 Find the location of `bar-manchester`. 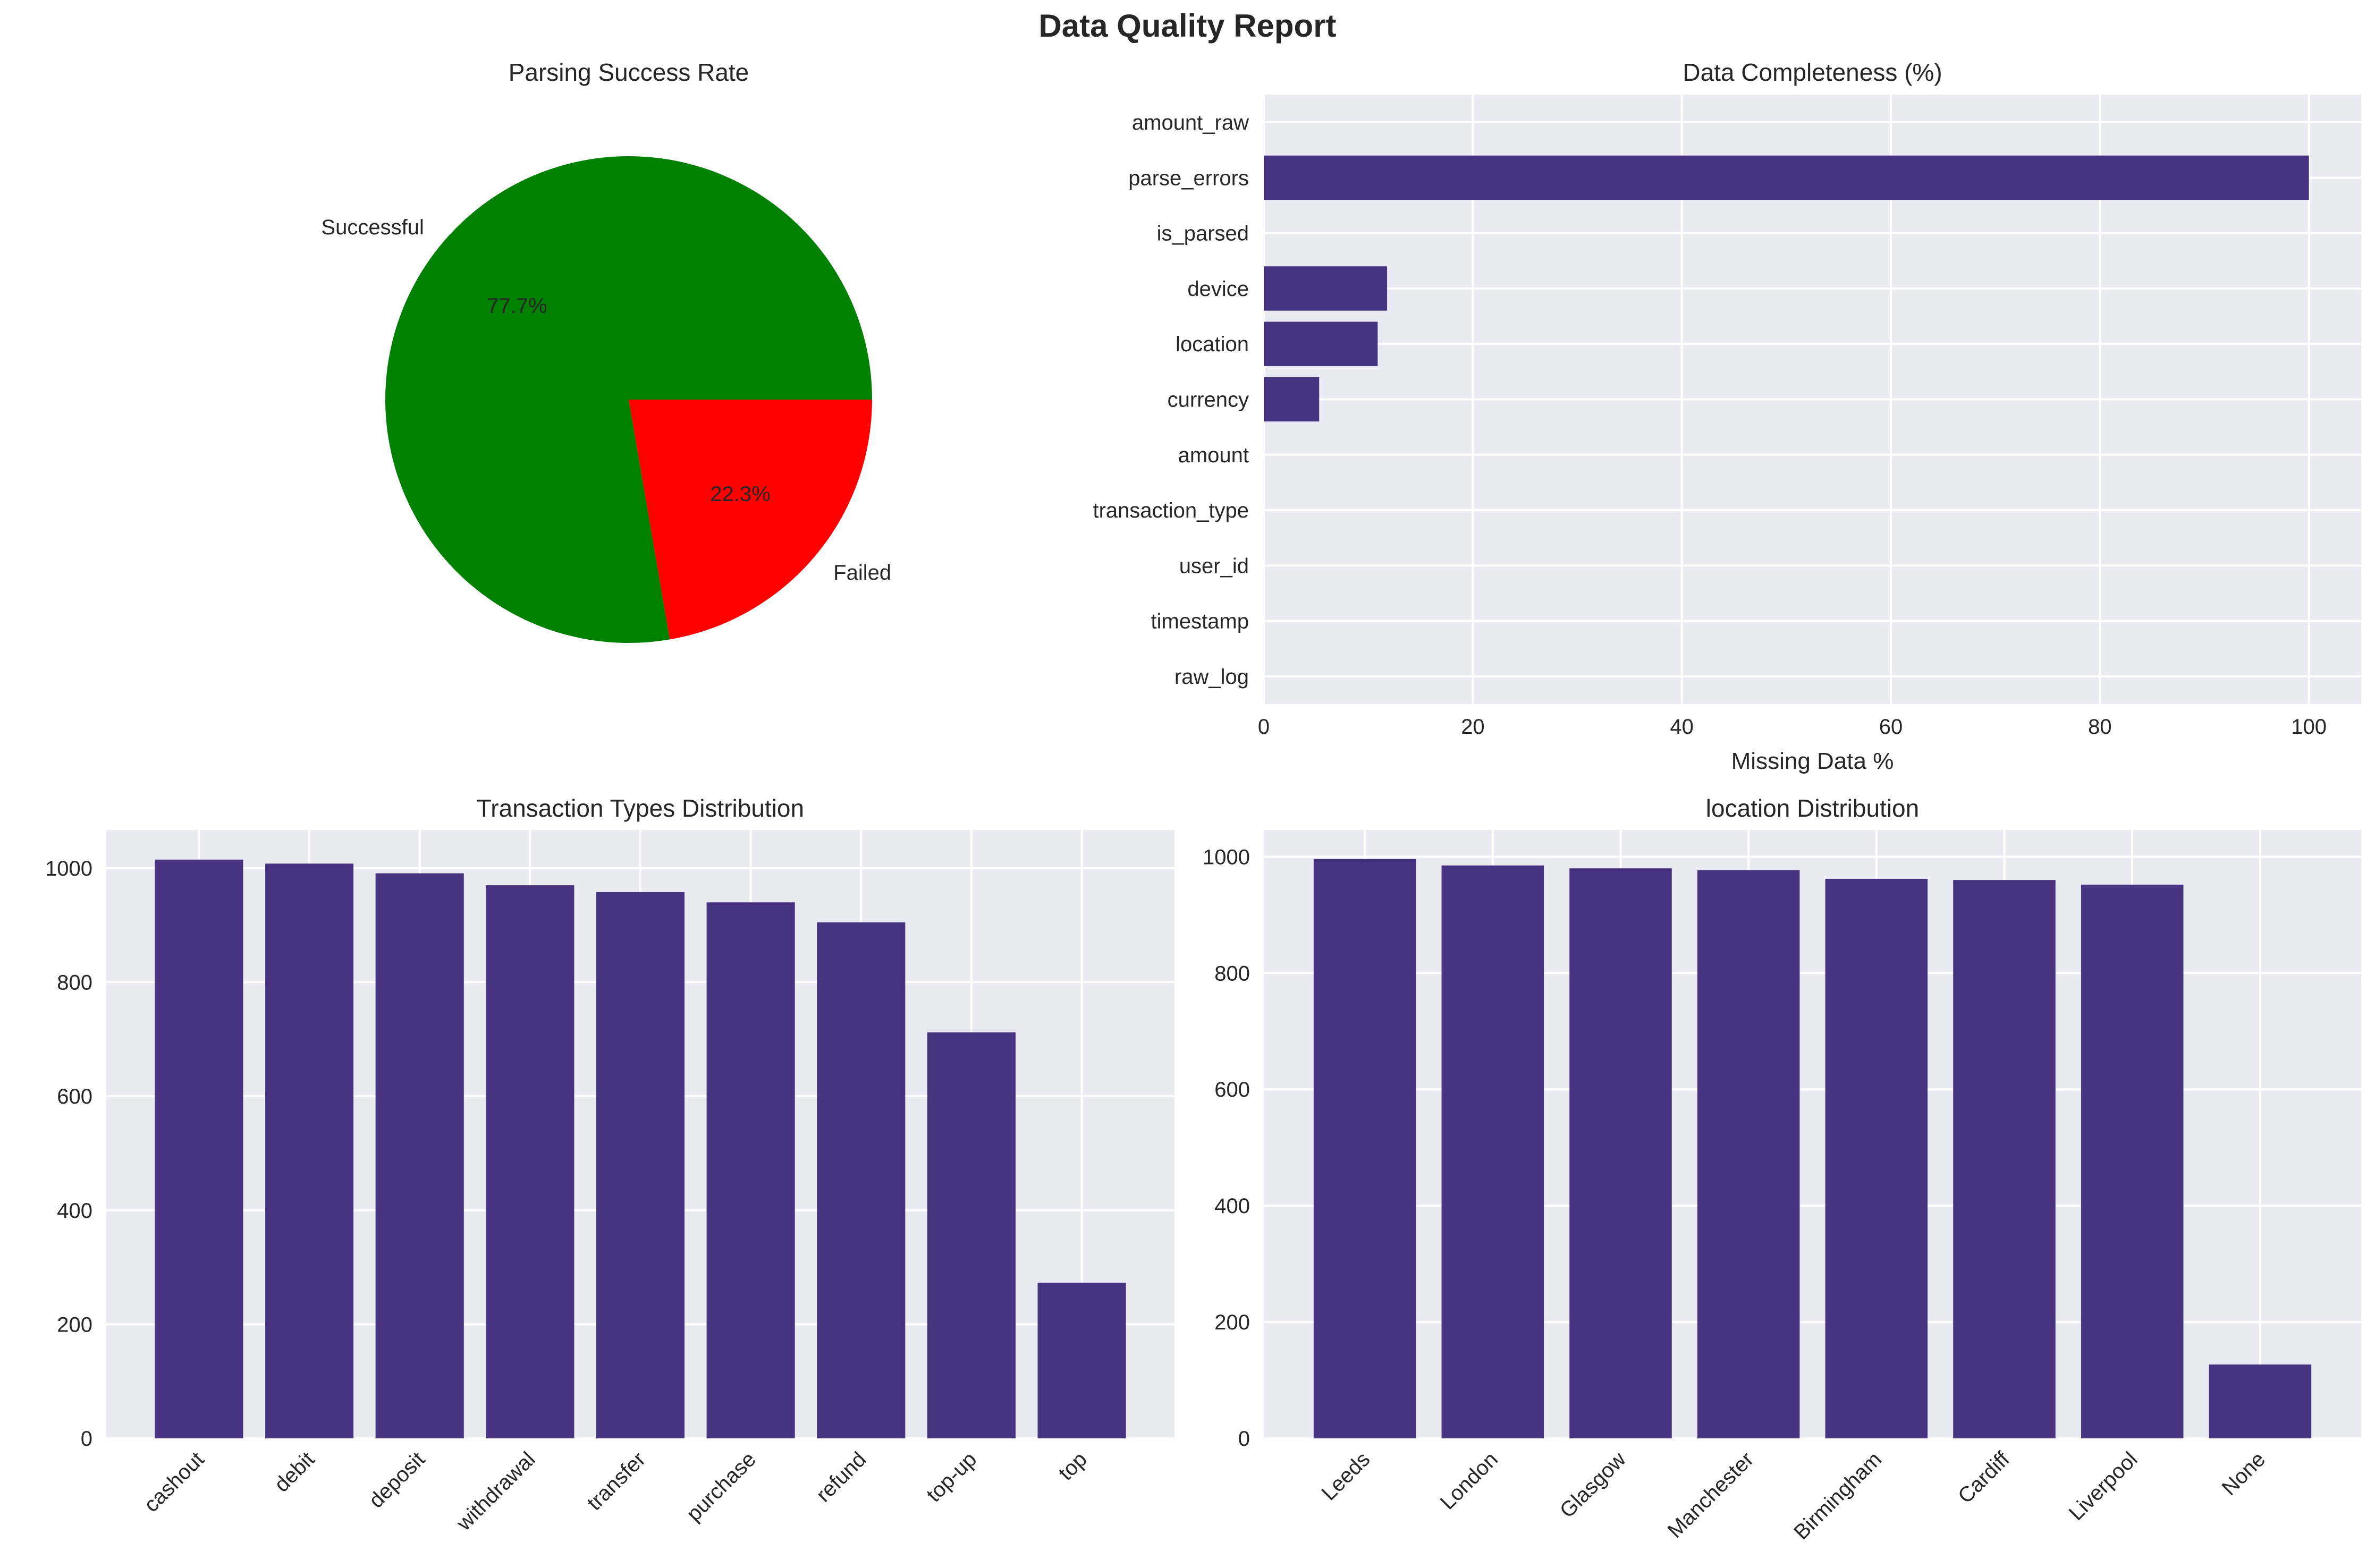

bar-manchester is located at coordinates (1748, 1154).